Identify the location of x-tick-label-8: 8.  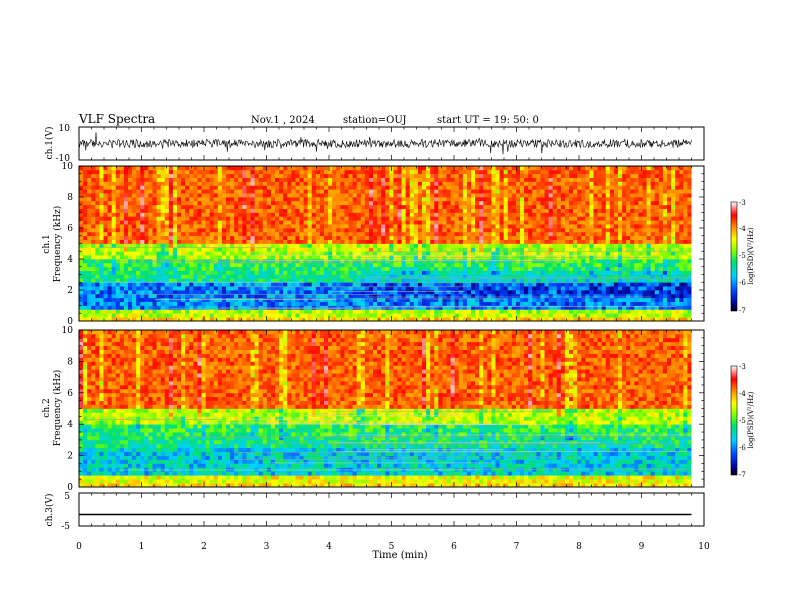
(579, 547).